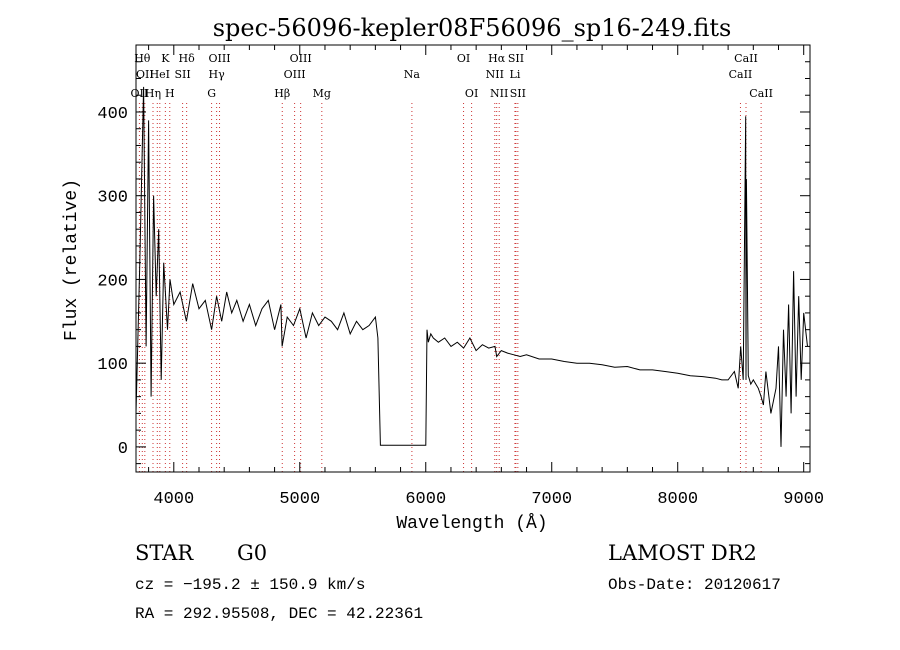 This screenshot has height=650, width=900. Describe the element at coordinates (72, 260) in the screenshot. I see `y-axis-label: Flux (relative)` at that location.